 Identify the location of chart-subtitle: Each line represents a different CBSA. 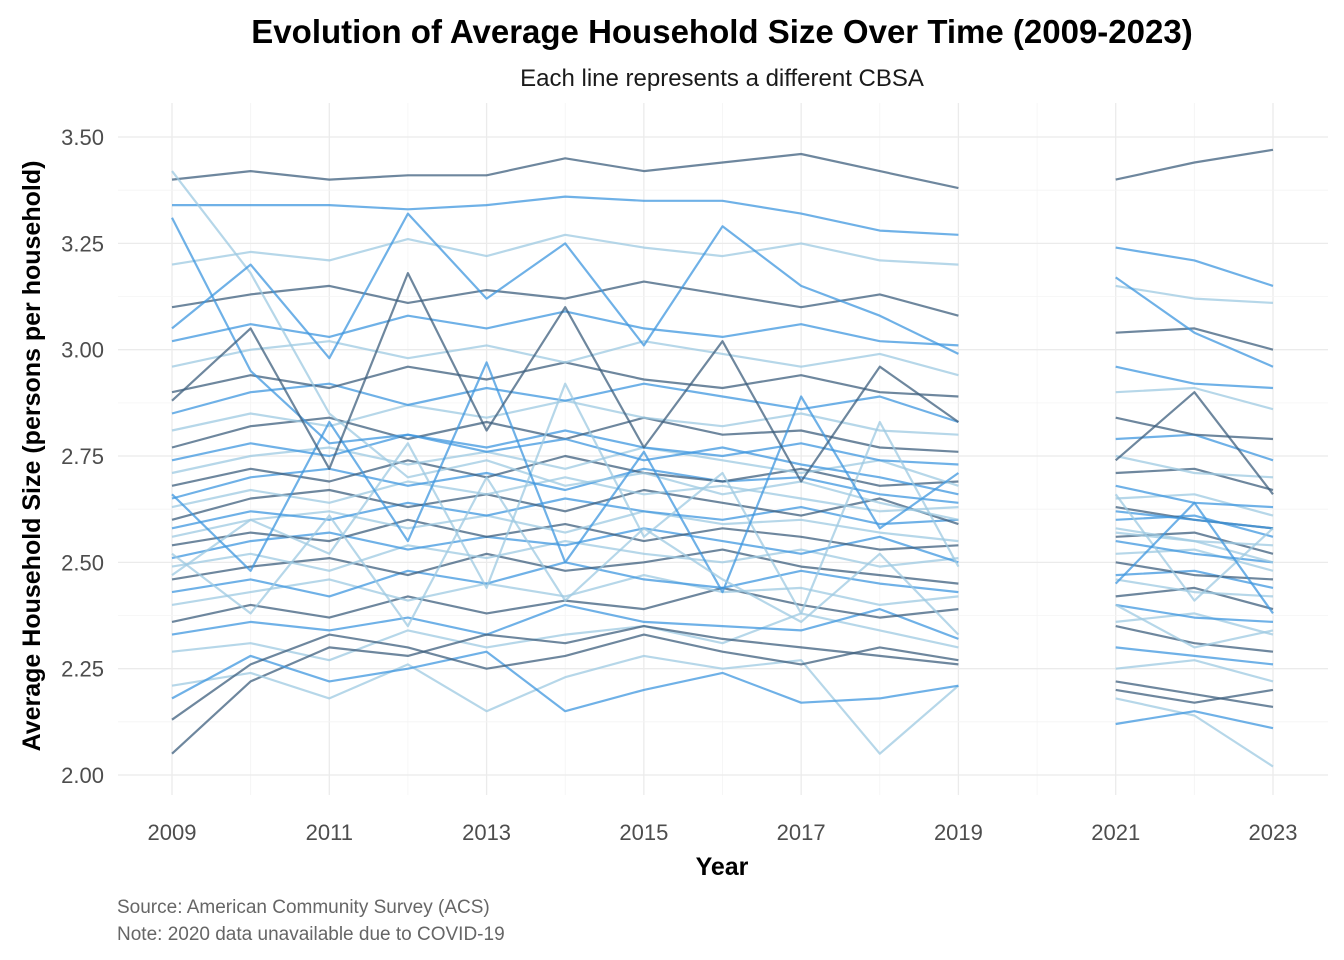
(722, 78).